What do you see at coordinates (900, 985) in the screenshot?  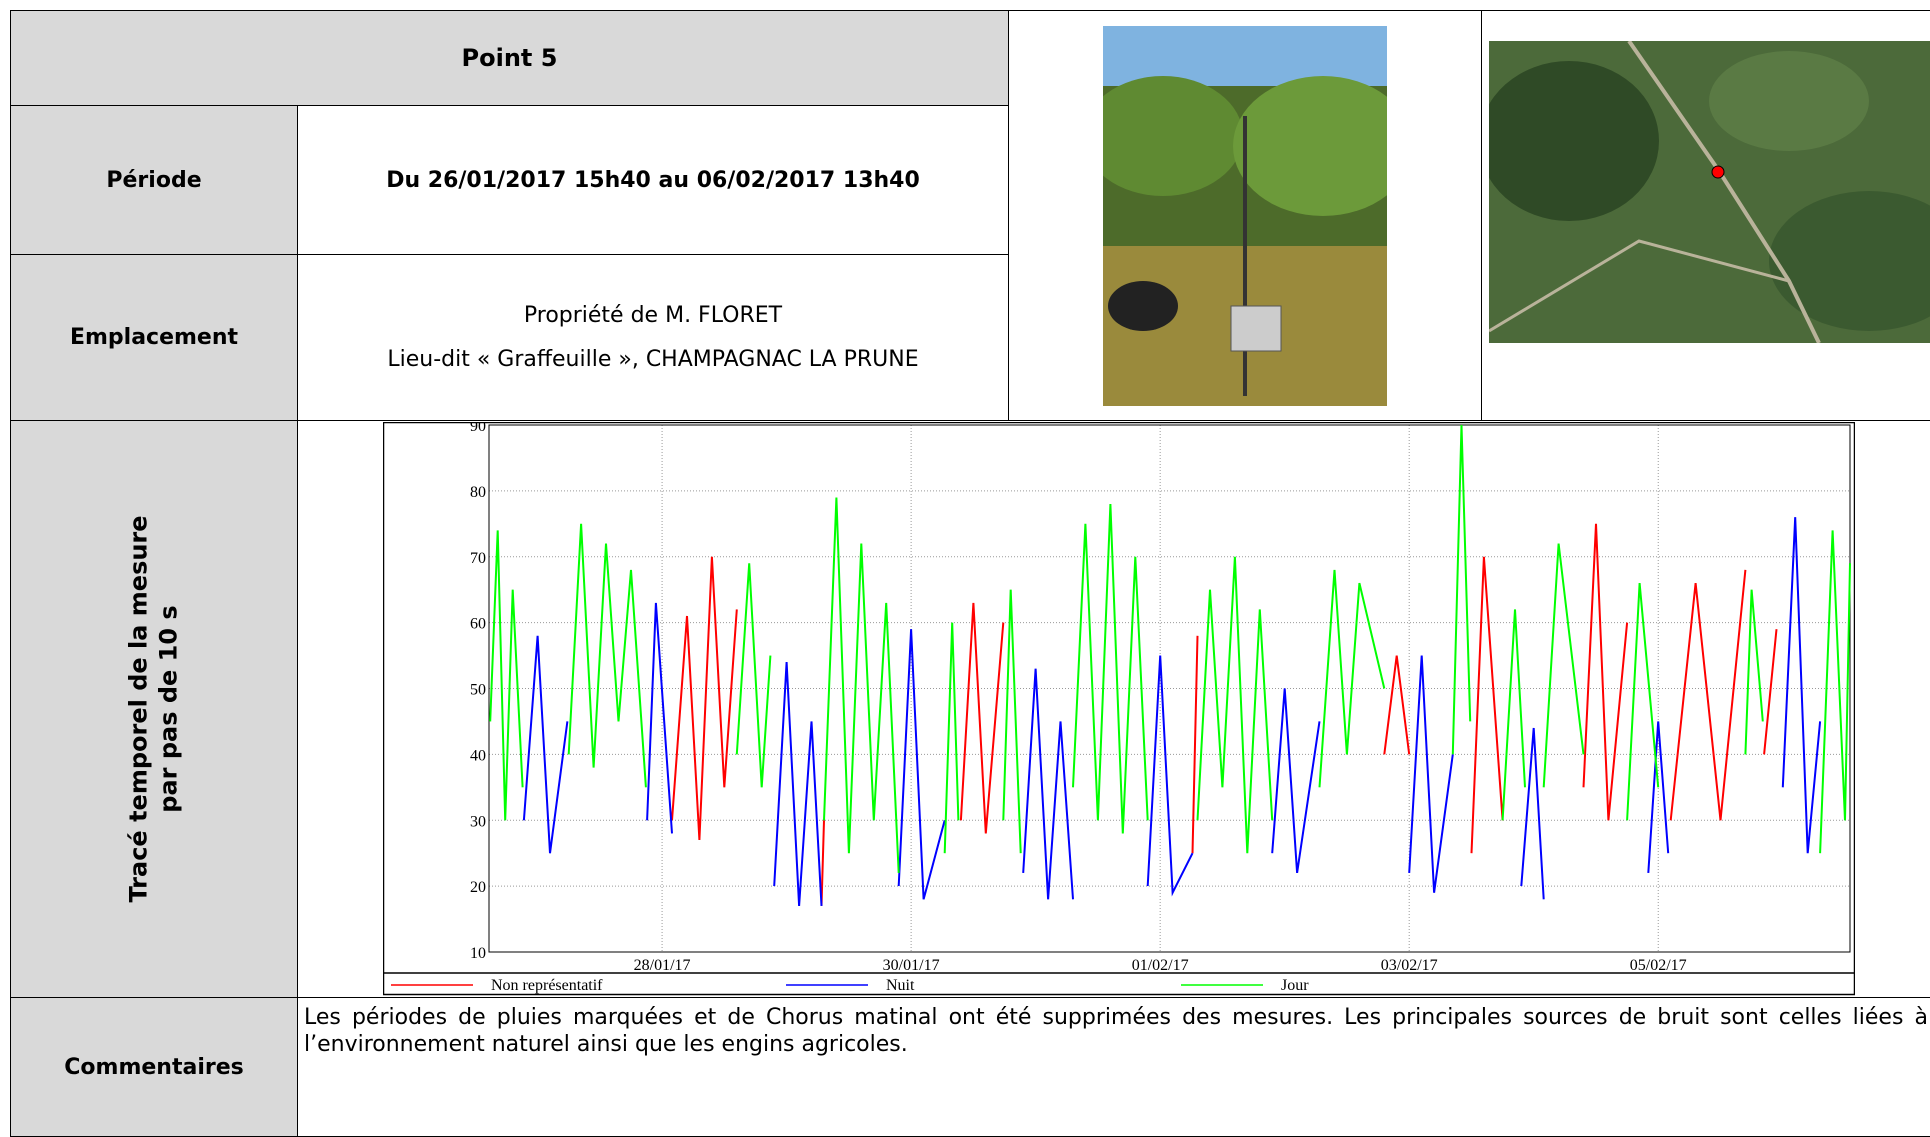 I see `legend-label: Nuit` at bounding box center [900, 985].